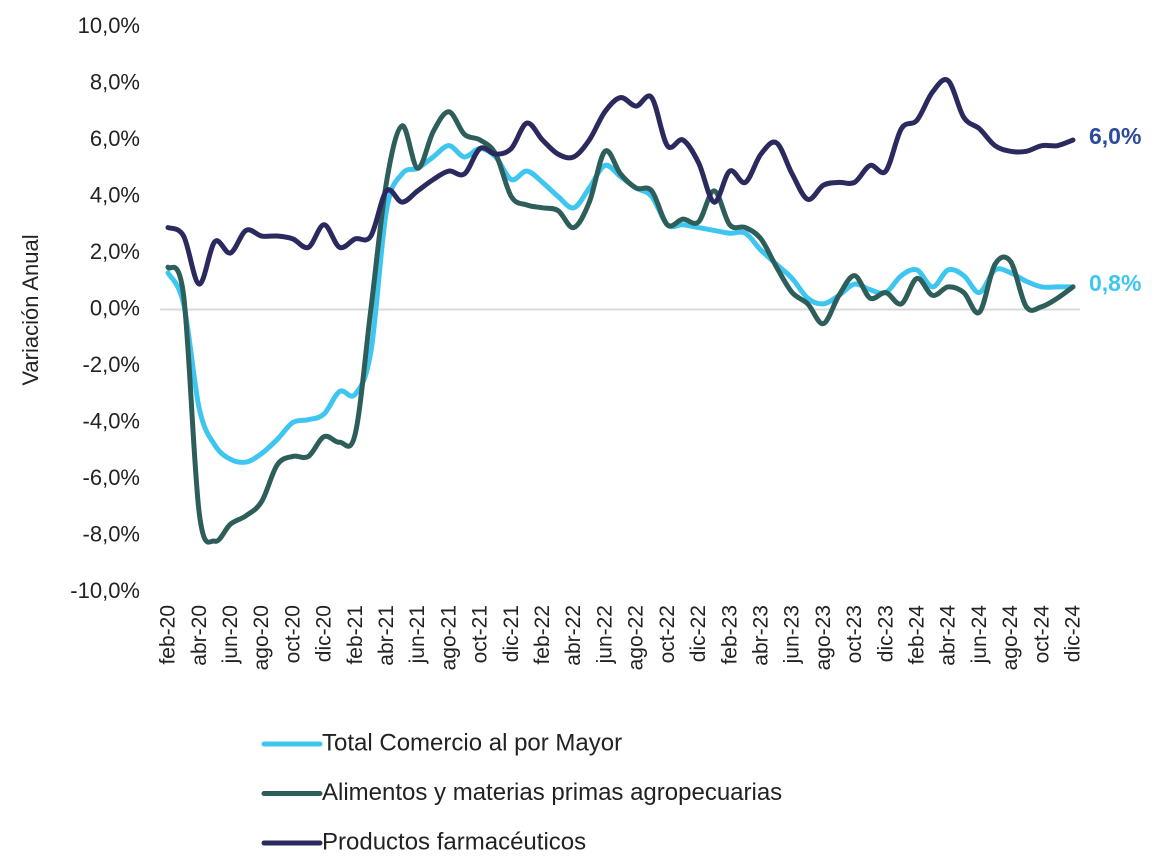 The image size is (1155, 856). I want to click on x-tick-label: feb-23, so click(729, 635).